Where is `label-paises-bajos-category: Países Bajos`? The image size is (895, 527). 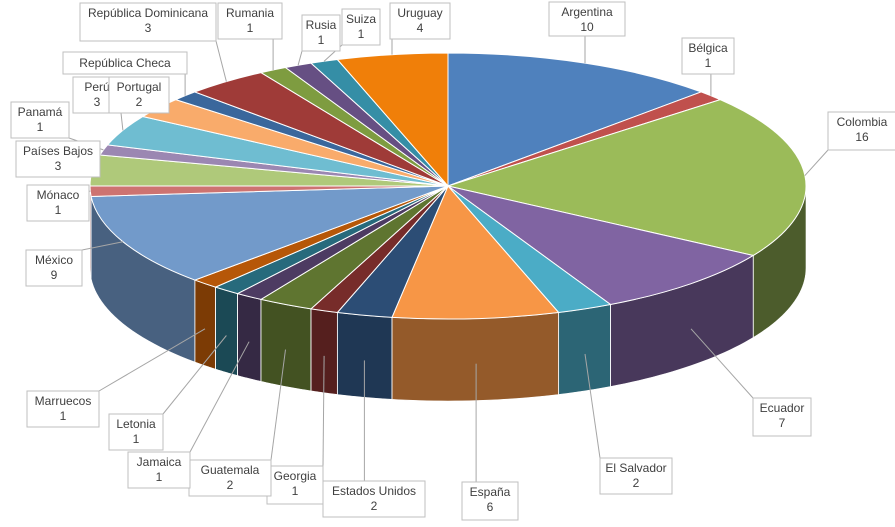
label-paises-bajos-category: Países Bajos is located at coordinates (58, 151).